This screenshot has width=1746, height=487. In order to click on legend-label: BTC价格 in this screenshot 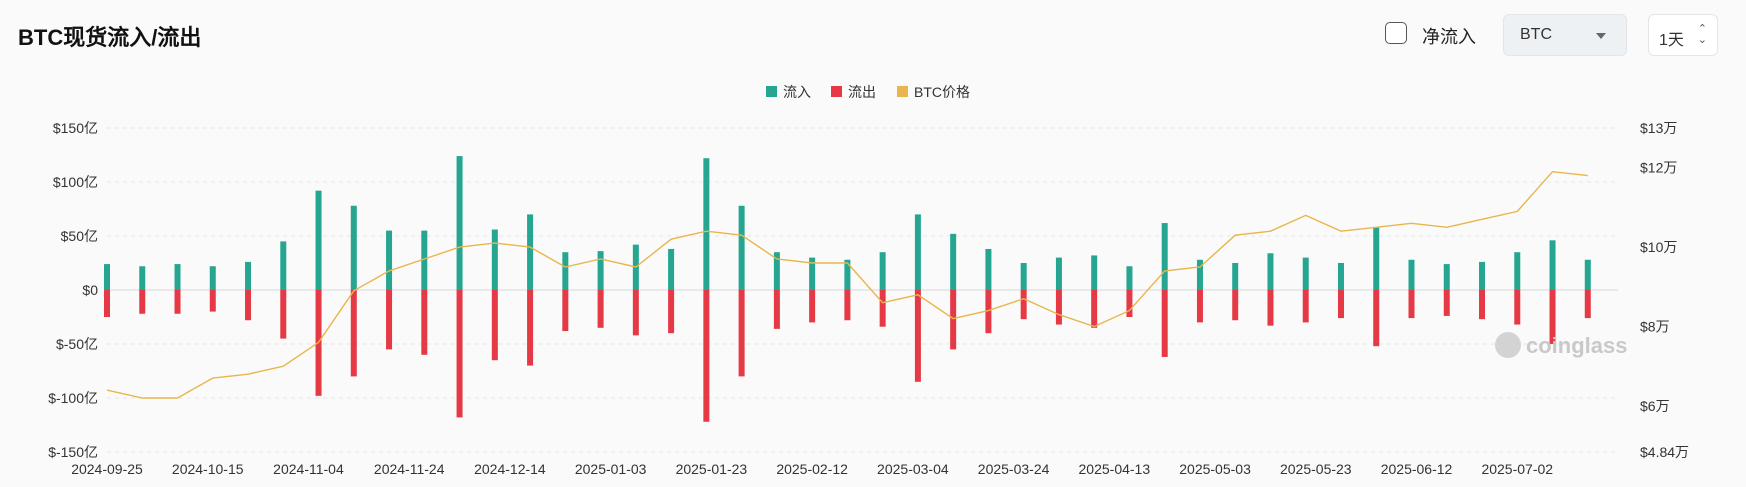, I will do `click(942, 92)`.